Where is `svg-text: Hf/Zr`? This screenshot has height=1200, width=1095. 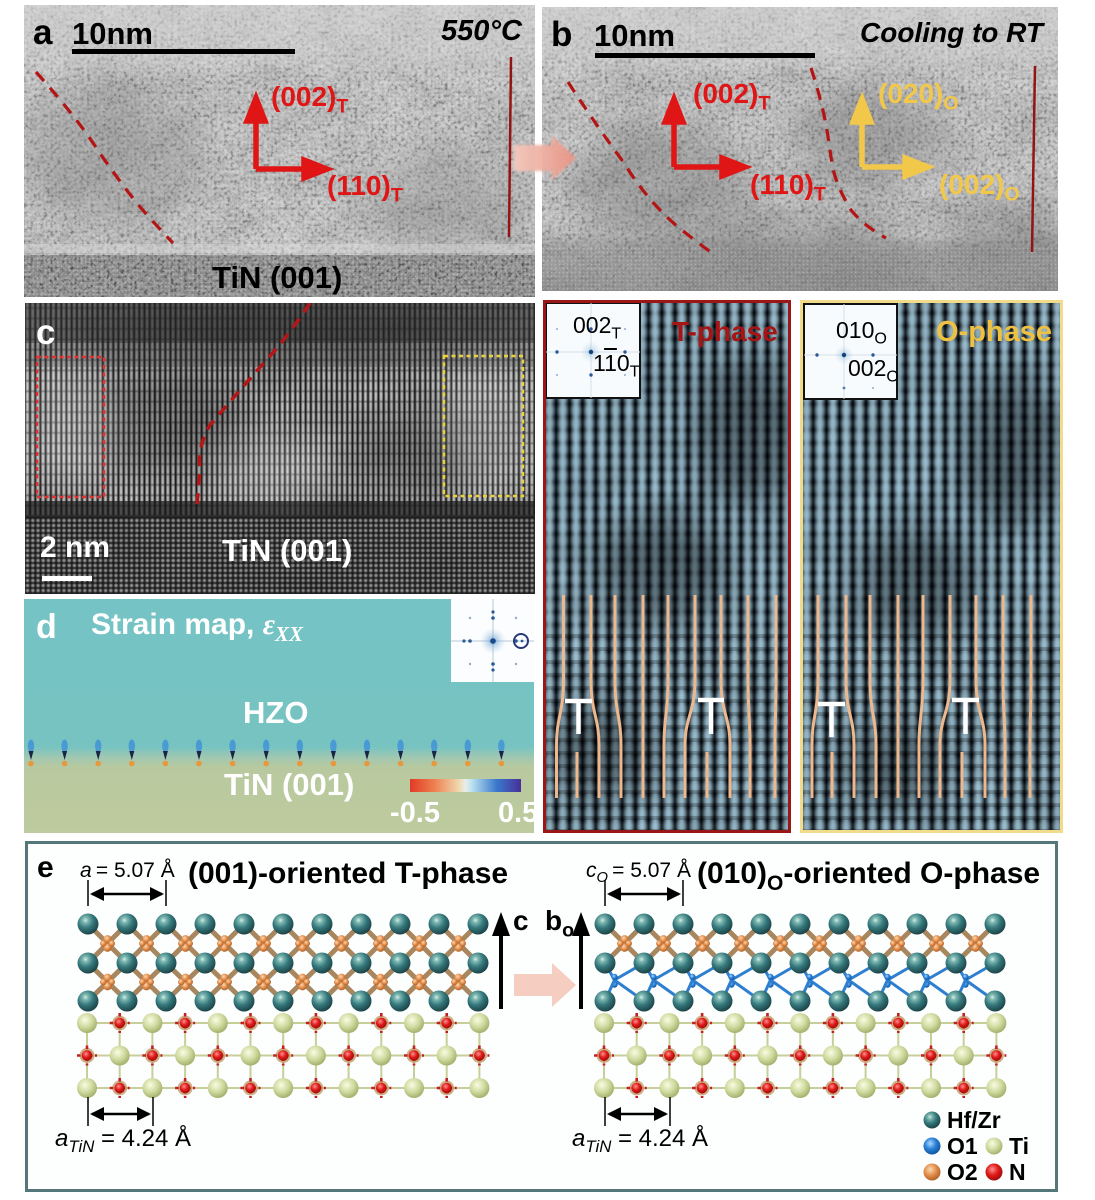 svg-text: Hf/Zr is located at coordinates (974, 1120).